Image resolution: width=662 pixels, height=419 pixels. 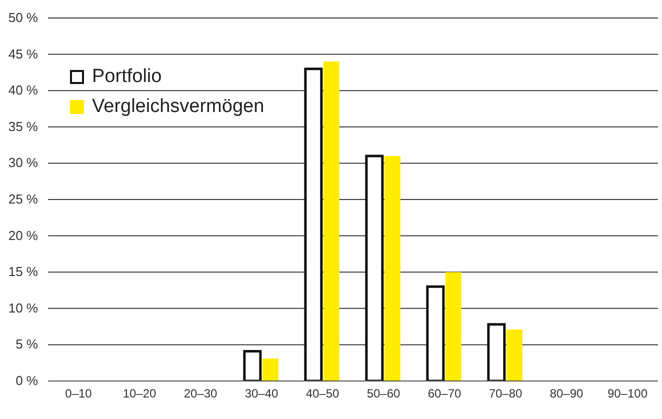 I want to click on y-tick-label: 15 %, so click(x=23, y=272).